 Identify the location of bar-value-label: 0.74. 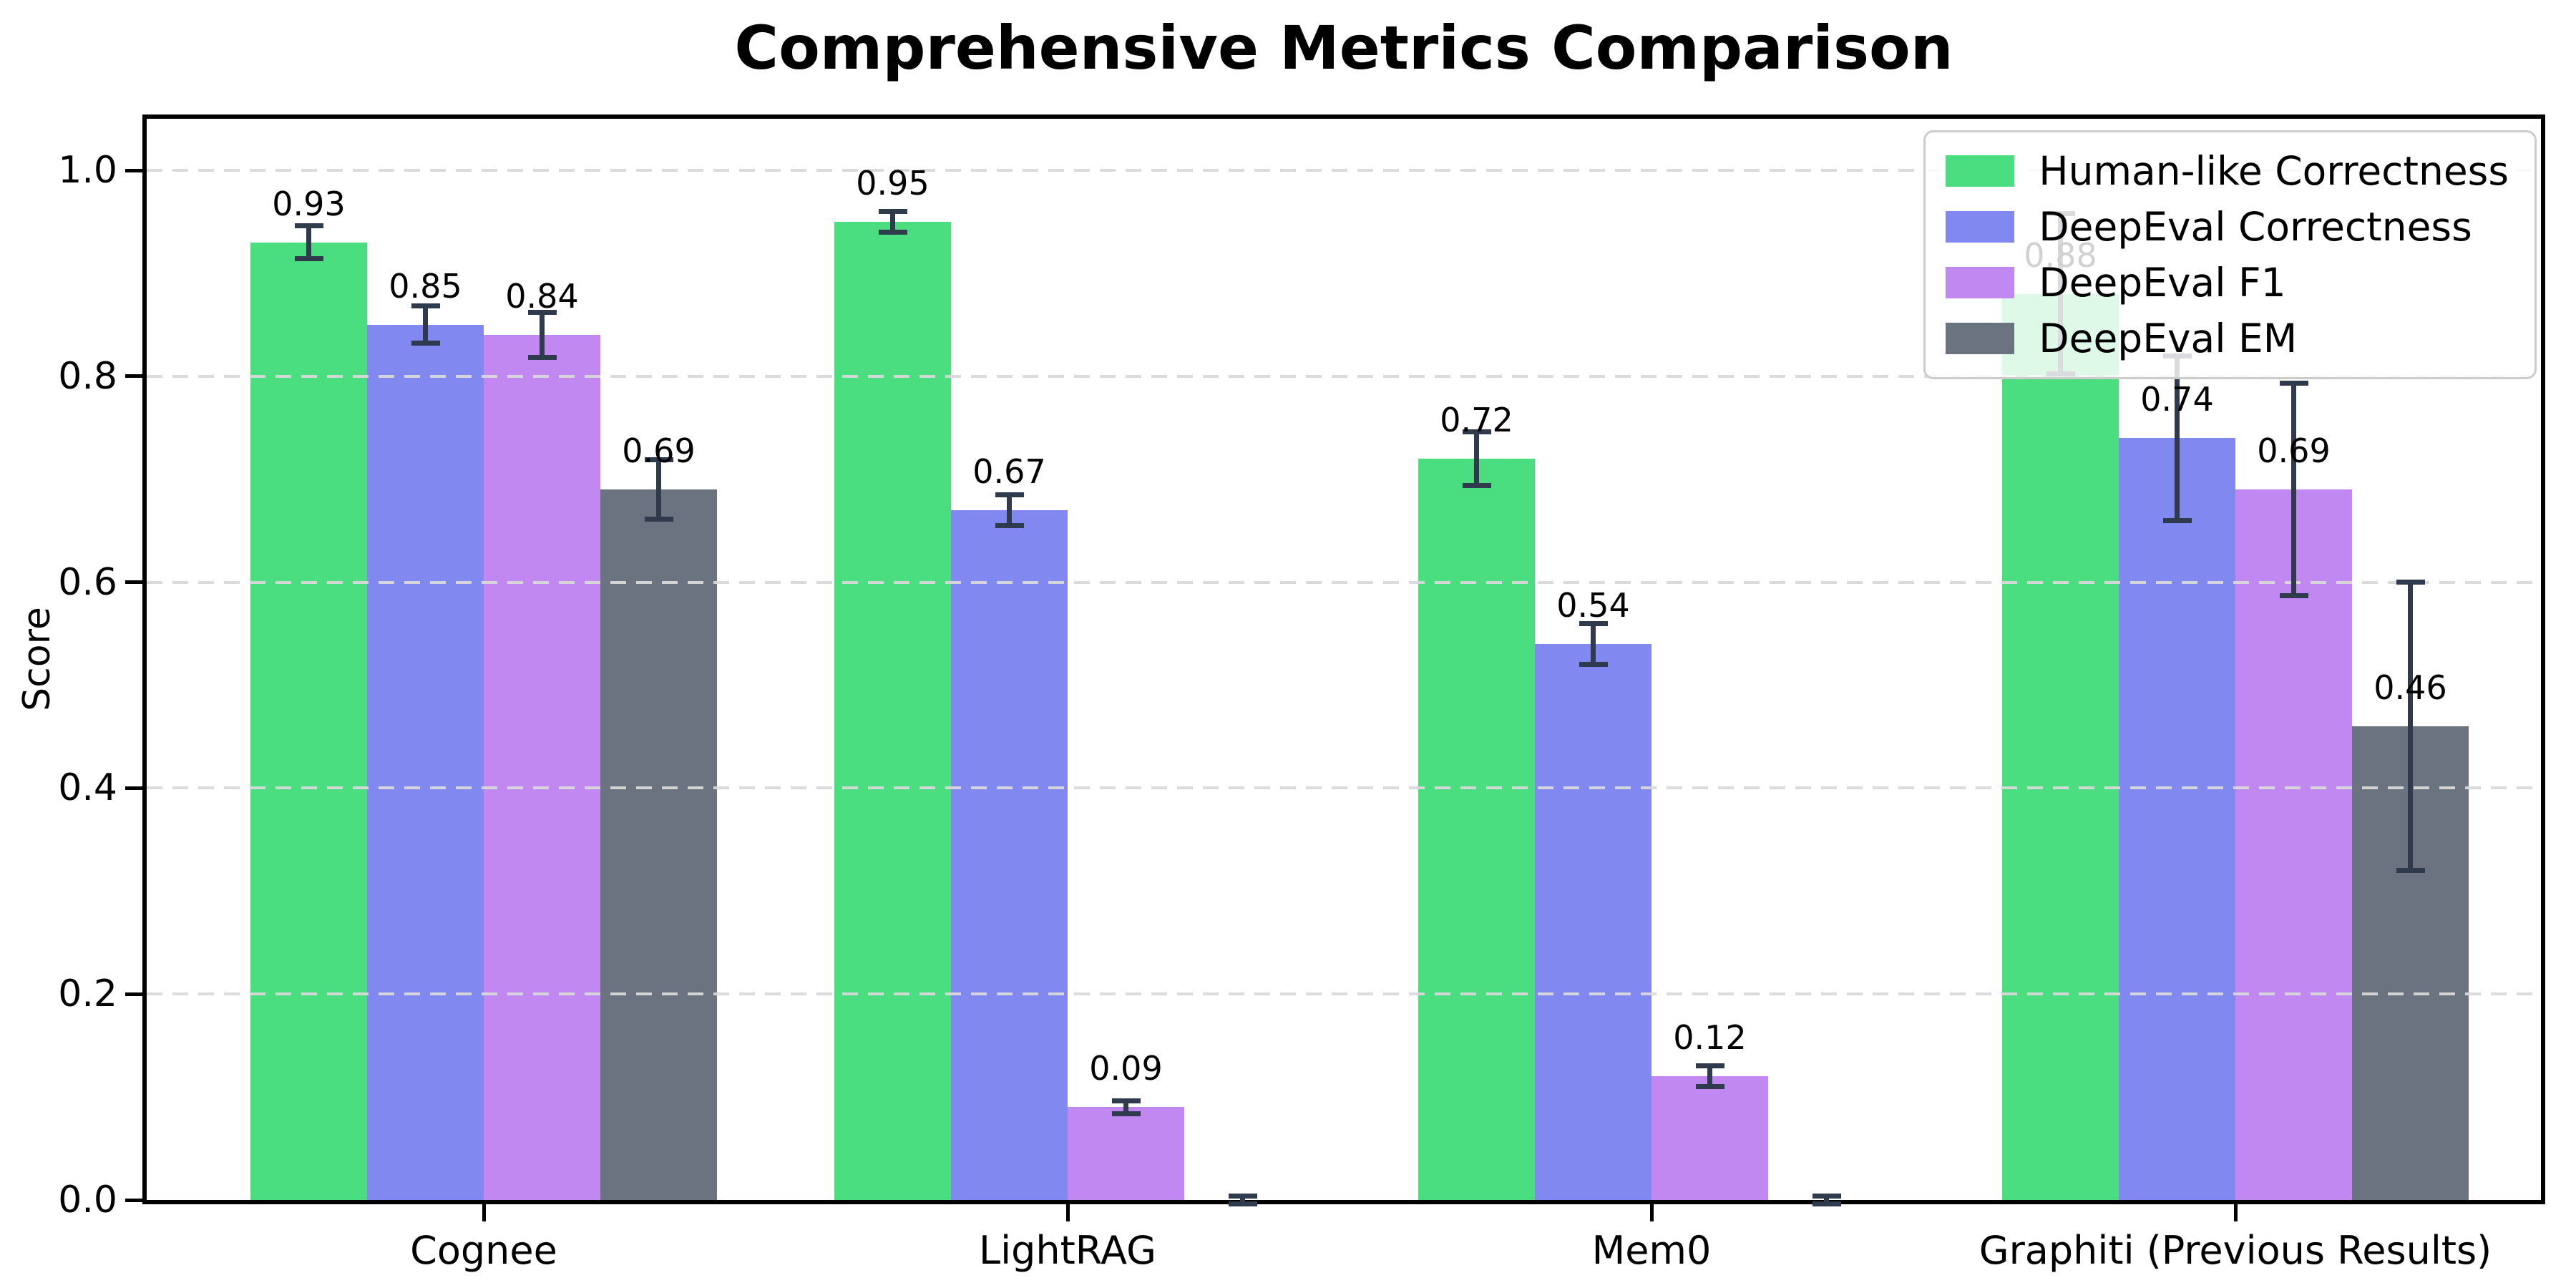
(2177, 399).